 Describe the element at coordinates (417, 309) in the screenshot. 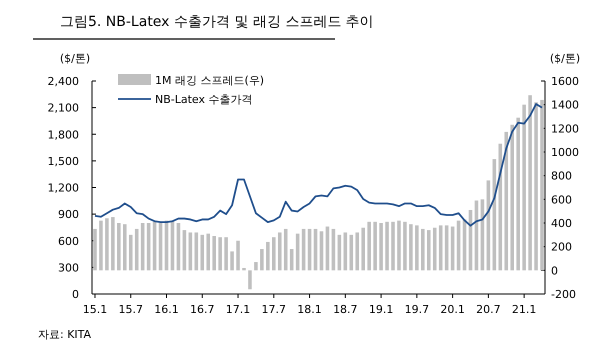

I see `x-tick-label: 19.7` at that location.